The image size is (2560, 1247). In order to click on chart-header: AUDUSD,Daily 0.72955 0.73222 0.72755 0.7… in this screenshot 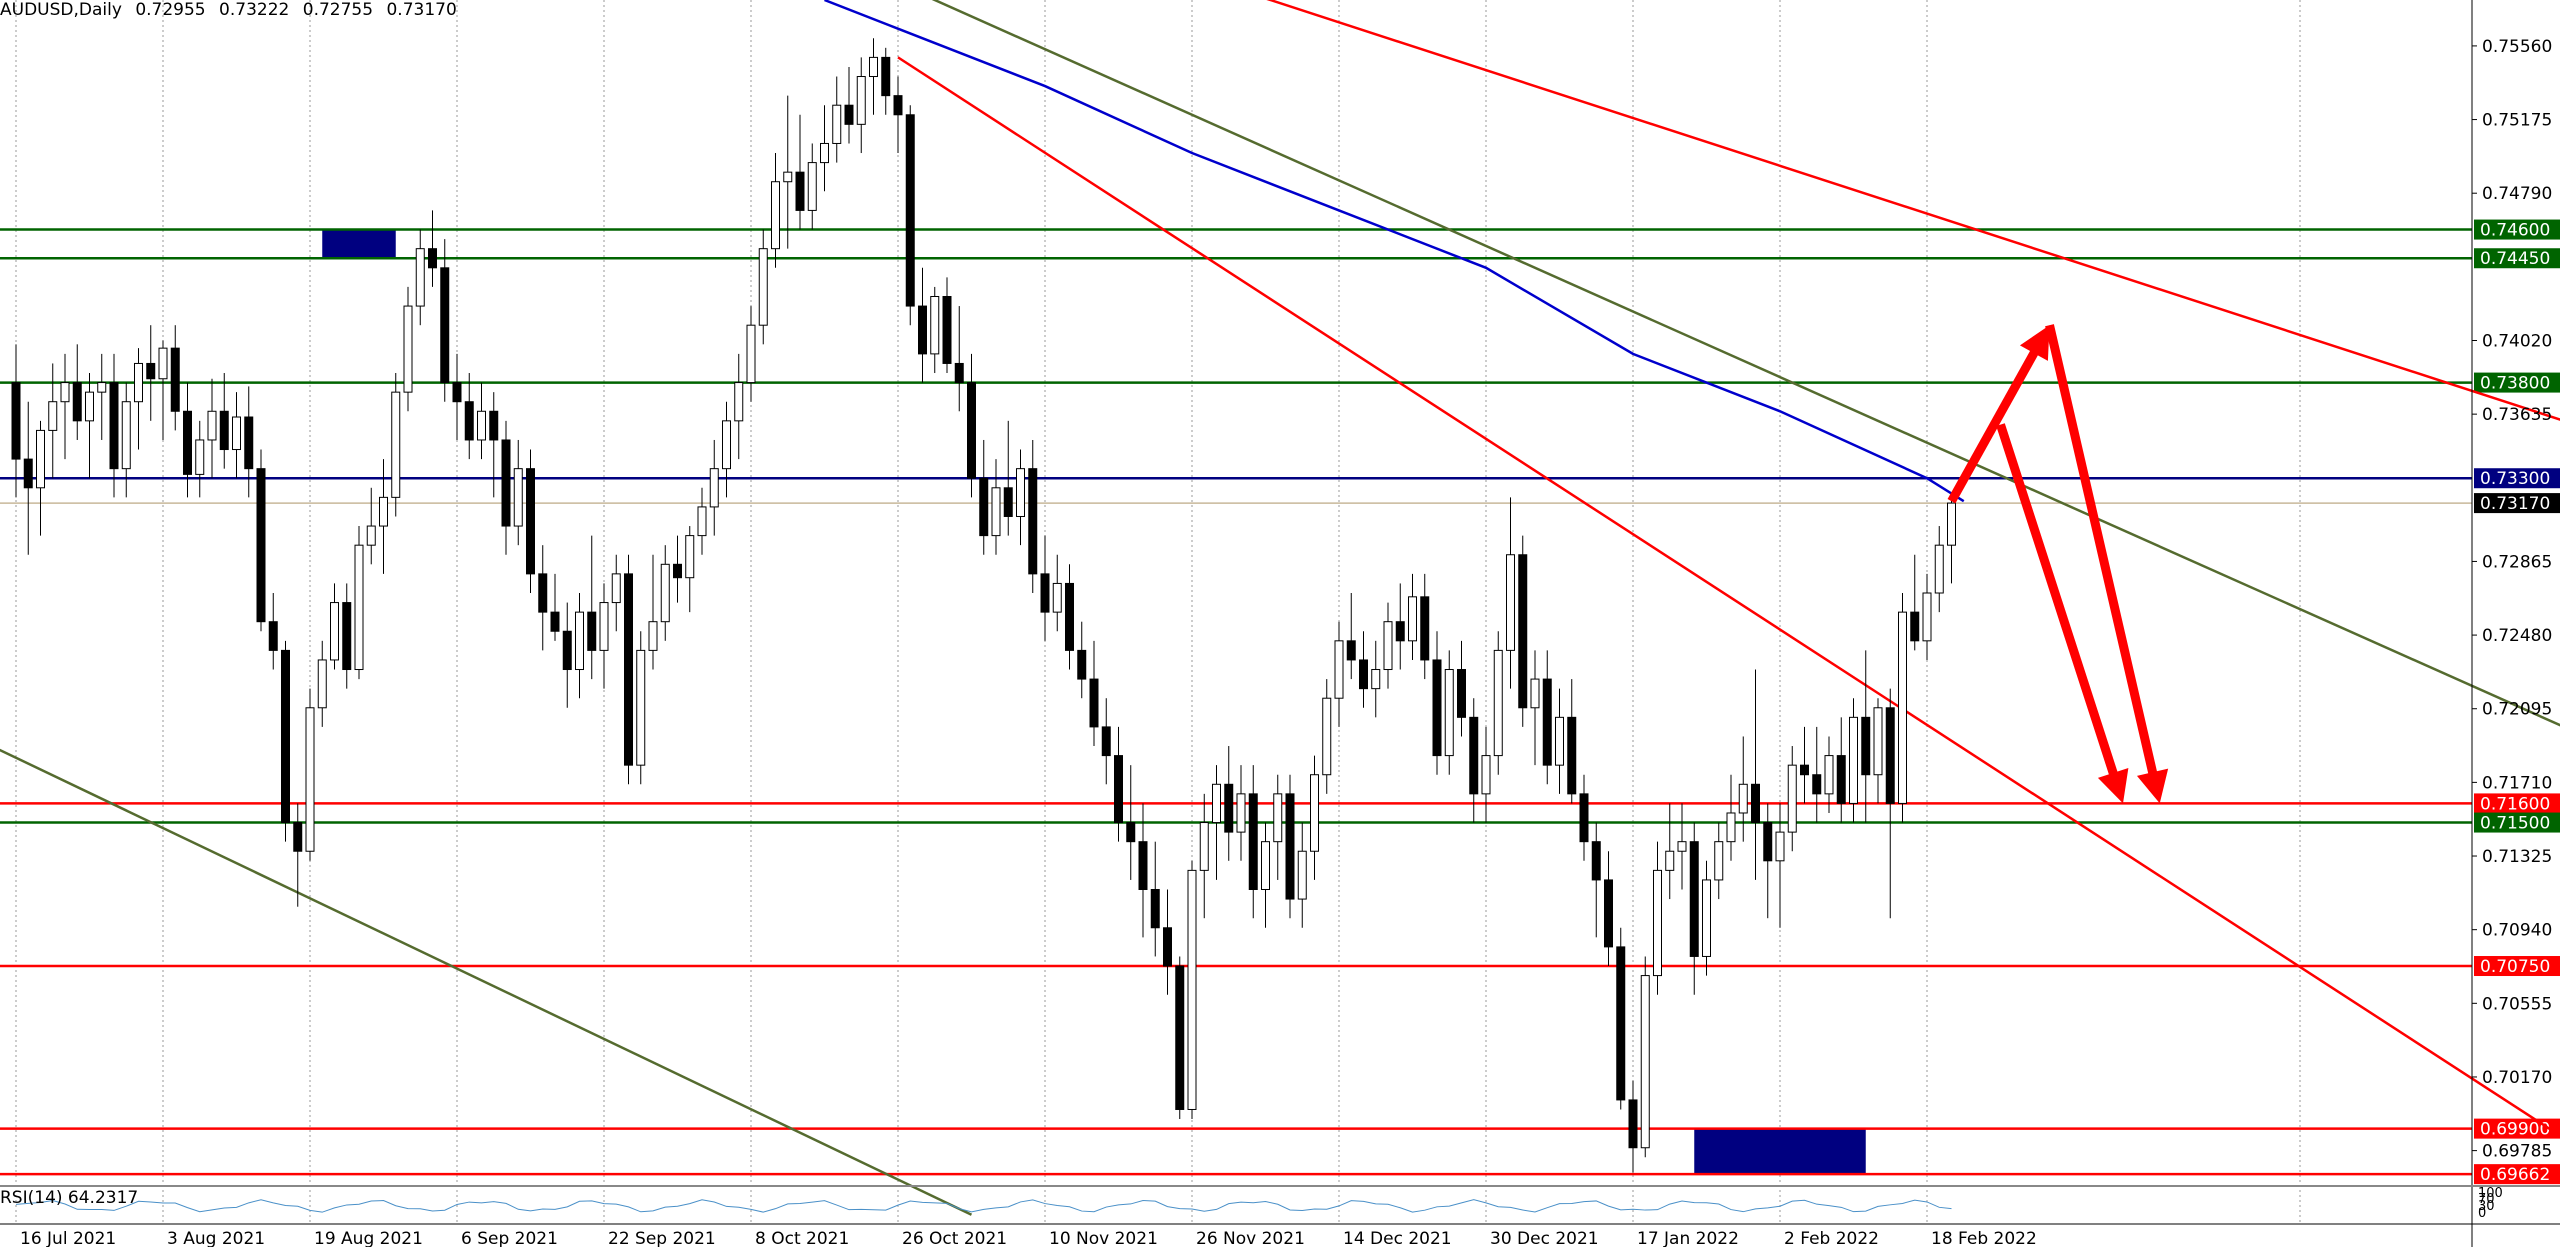, I will do `click(232, 10)`.